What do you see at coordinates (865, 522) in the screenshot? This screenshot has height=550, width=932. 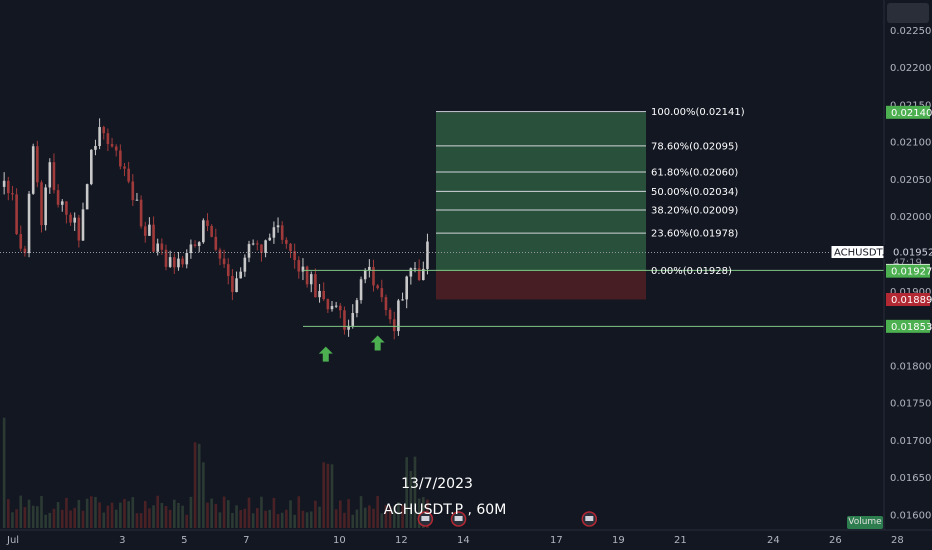 I see `volume-tag: Volume` at bounding box center [865, 522].